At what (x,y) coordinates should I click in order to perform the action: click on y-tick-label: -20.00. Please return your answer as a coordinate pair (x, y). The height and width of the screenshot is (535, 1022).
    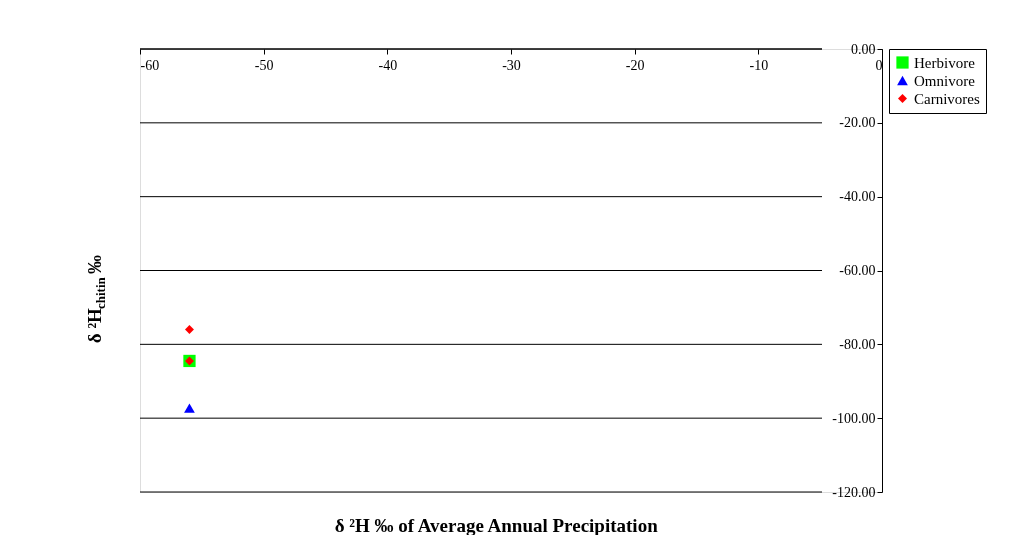
    Looking at the image, I should click on (857, 123).